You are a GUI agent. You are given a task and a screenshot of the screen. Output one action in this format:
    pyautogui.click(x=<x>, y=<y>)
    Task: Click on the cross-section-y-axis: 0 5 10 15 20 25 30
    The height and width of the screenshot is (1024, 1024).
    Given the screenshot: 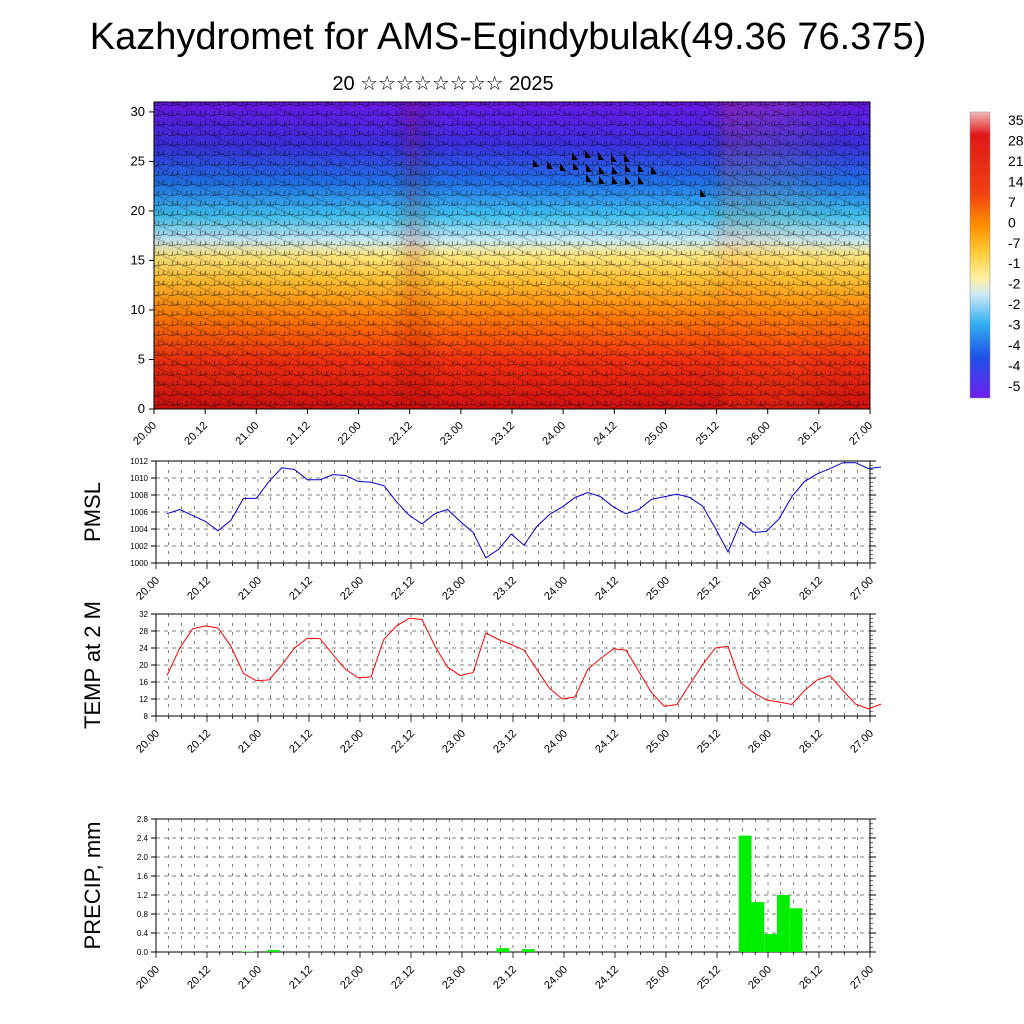 What is the action you would take?
    pyautogui.click(x=142, y=260)
    